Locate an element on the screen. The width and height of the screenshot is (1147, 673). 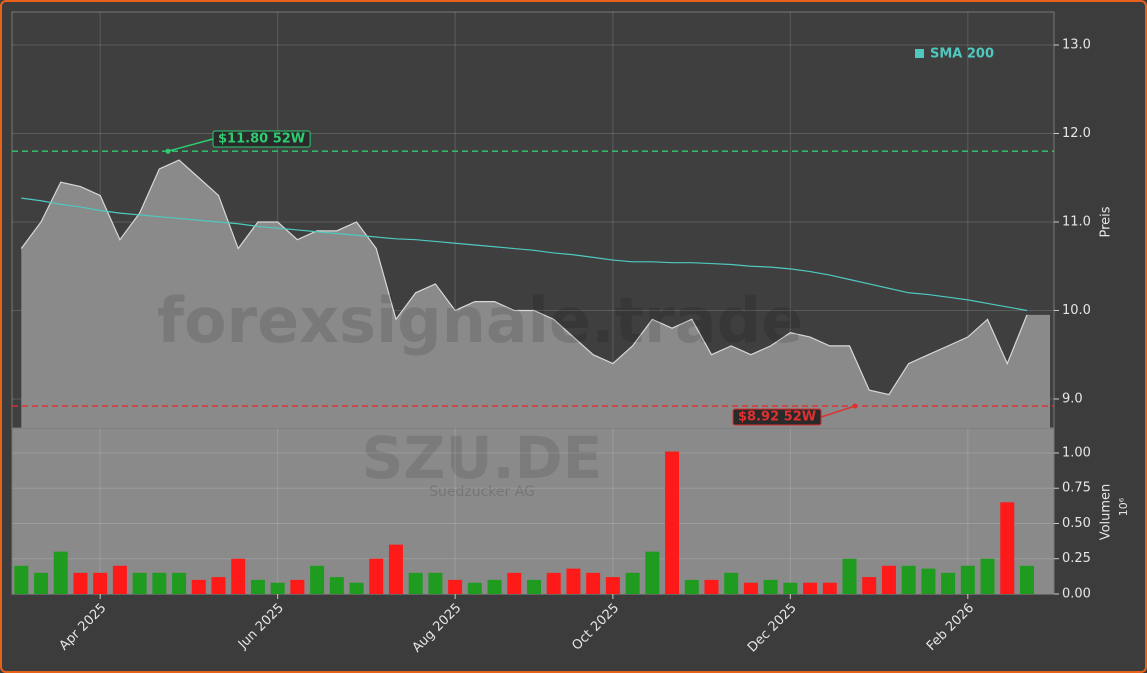
watermark-ticker: SZU.DE is located at coordinates (482, 458).